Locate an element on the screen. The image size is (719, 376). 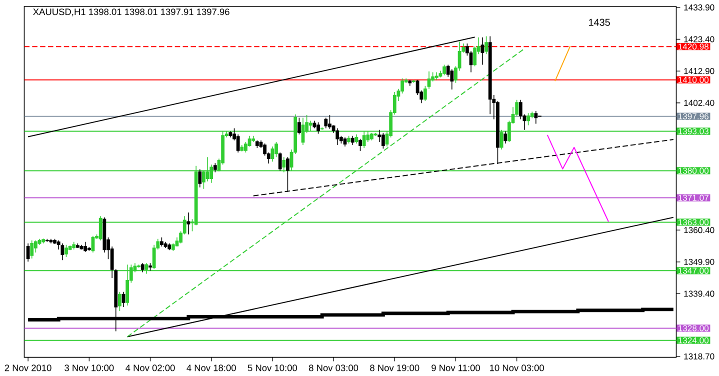
y-tick-label: 1360.40 is located at coordinates (699, 230).